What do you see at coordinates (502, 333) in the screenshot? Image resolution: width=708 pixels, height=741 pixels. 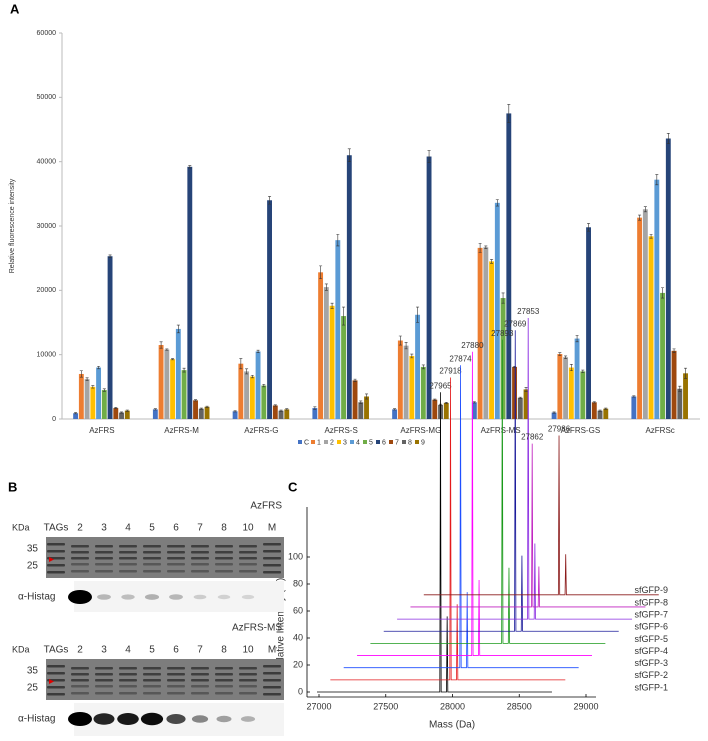 I see `peak-label: 27893` at bounding box center [502, 333].